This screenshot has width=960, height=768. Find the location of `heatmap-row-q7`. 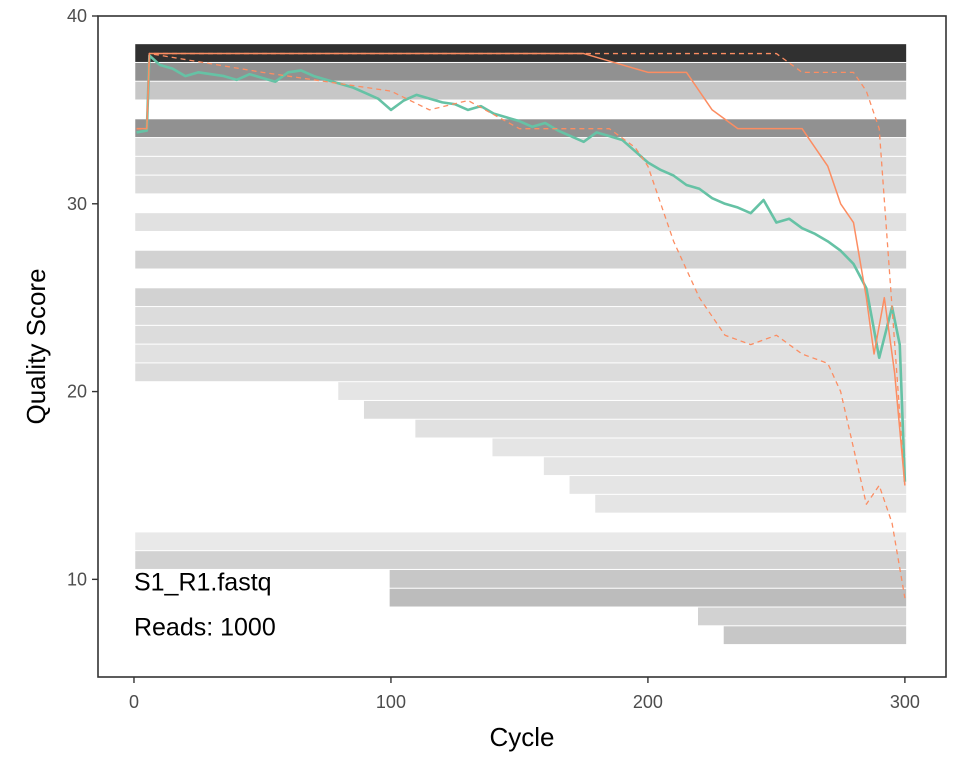

heatmap-row-q7 is located at coordinates (815, 635).